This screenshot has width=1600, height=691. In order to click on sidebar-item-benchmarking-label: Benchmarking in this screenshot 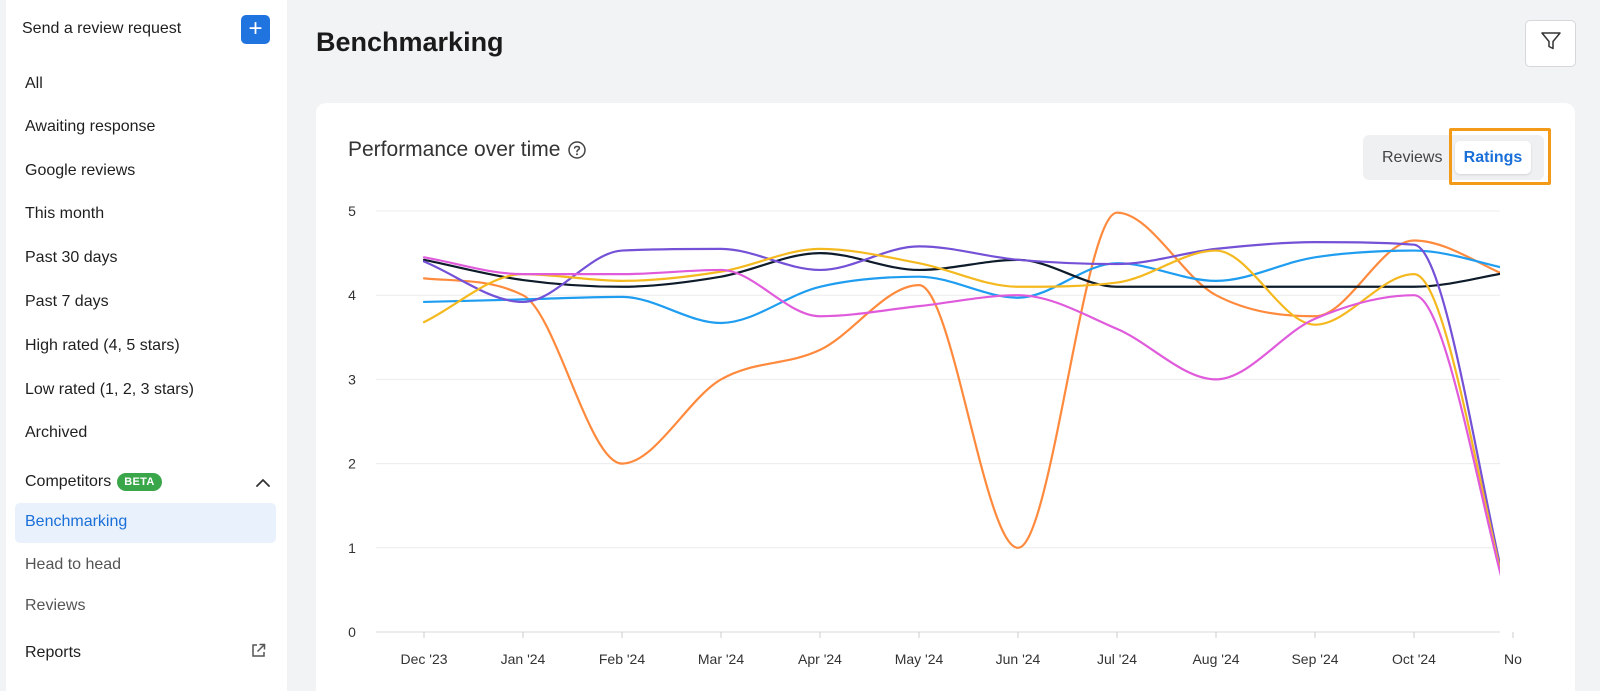, I will do `click(76, 521)`.